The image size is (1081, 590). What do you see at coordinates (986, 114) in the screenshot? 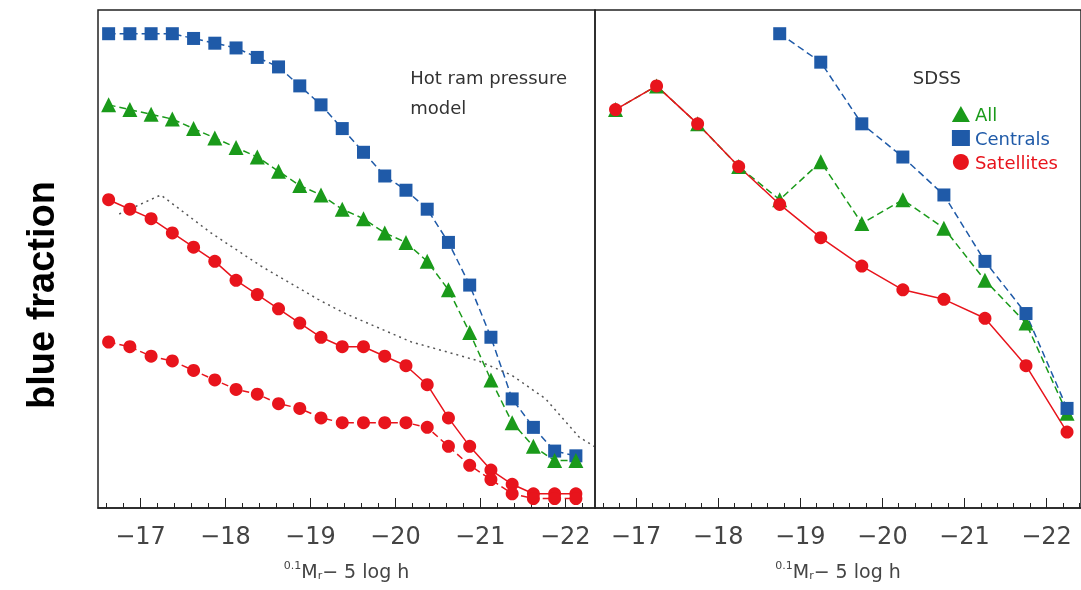
I see `legend-label: All` at bounding box center [986, 114].